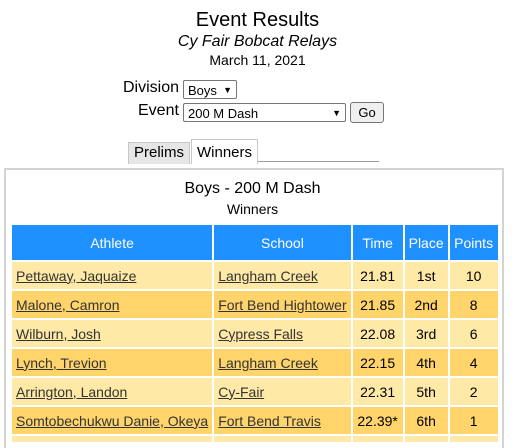  I want to click on place-cell: 3rd, so click(426, 333).